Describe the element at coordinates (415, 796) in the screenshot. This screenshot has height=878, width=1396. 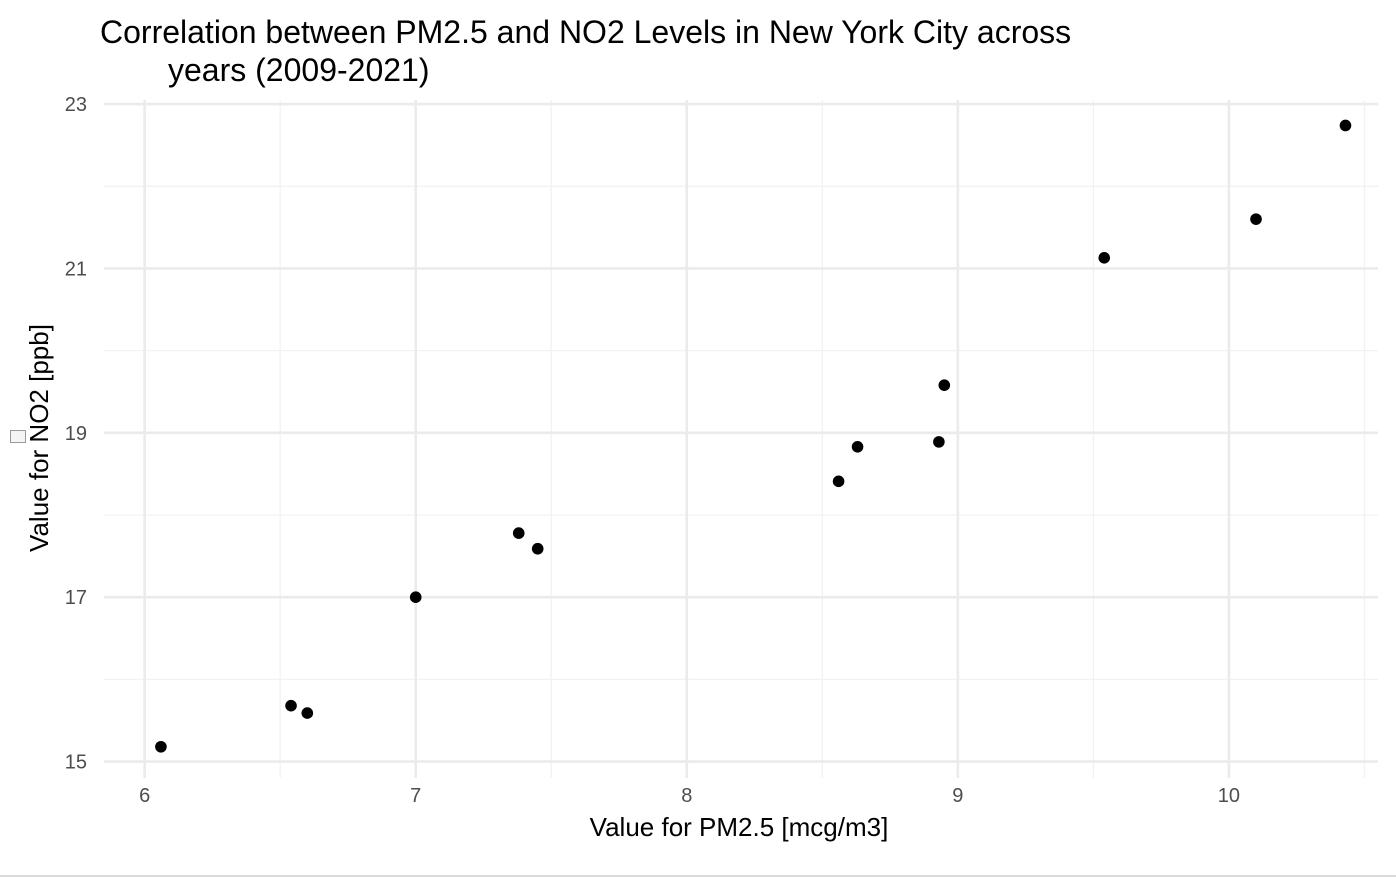
I see `x-tick-label: 7` at that location.